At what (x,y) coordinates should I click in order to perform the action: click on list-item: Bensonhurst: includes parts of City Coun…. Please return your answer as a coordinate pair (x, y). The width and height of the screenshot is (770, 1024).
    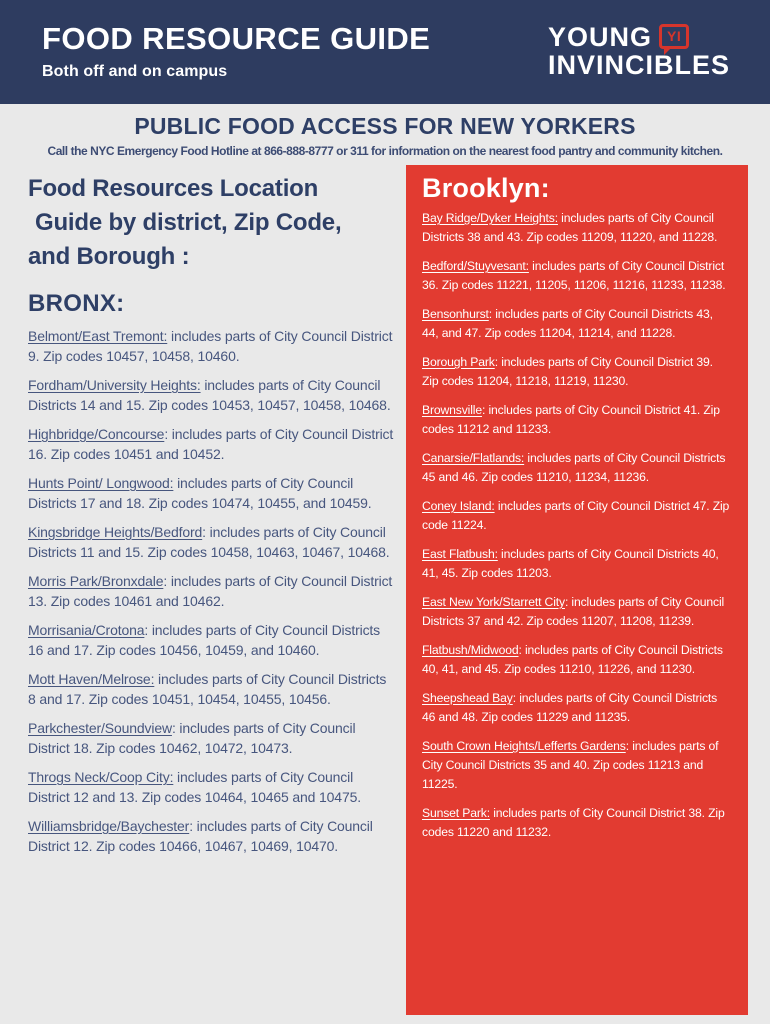
    Looking at the image, I should click on (577, 324).